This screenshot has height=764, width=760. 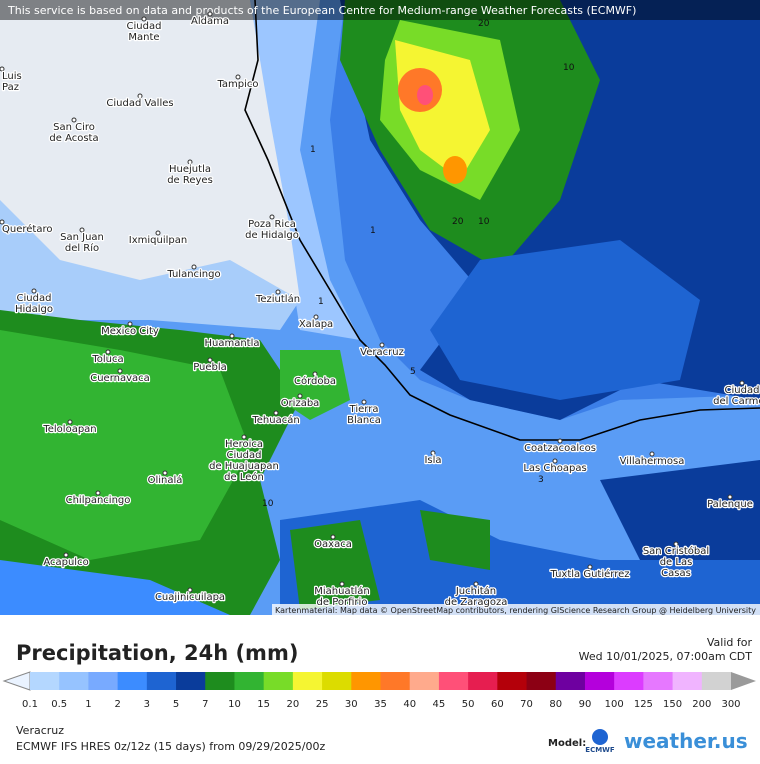 I want to click on place-label: de Acosta, so click(x=73, y=138).